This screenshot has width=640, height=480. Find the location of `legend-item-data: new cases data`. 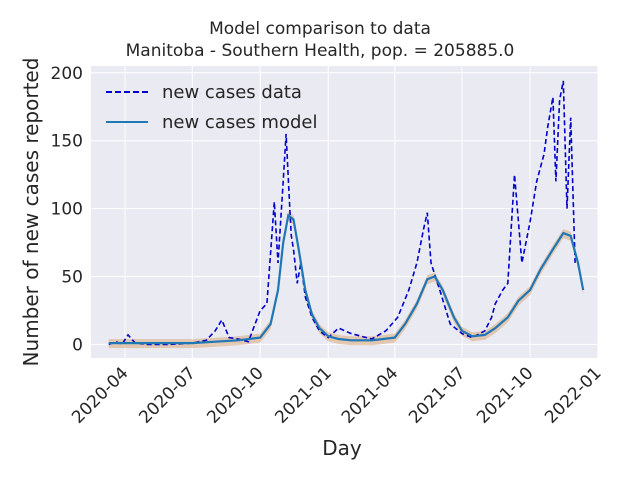

legend-item-data: new cases data is located at coordinates (198, 92).